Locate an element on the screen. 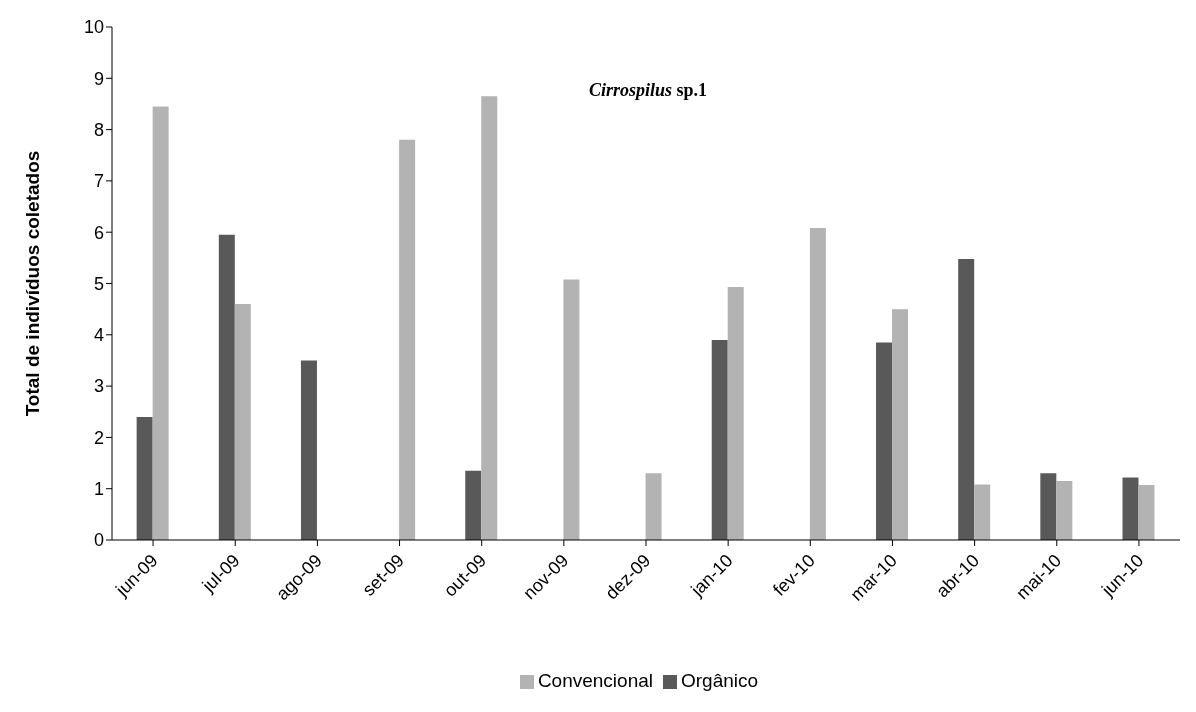 Image resolution: width=1196 pixels, height=712 pixels. y-tick-label: 8 is located at coordinates (98, 129).